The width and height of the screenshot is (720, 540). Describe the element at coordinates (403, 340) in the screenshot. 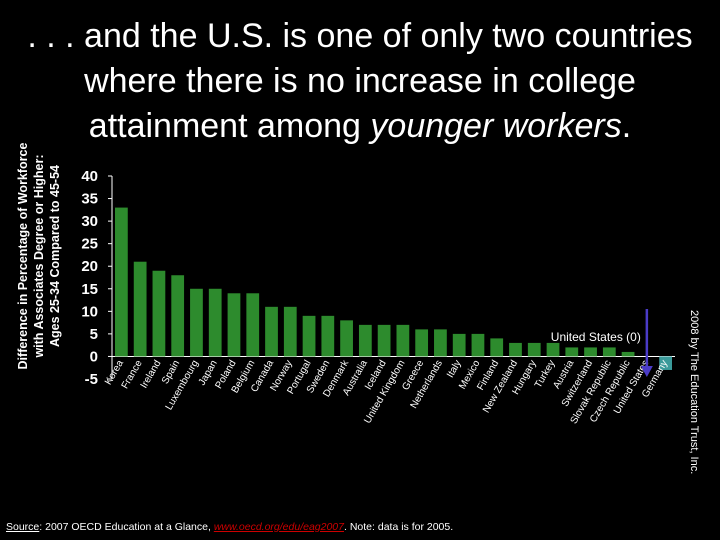

I see `bar-united-kingdom` at that location.